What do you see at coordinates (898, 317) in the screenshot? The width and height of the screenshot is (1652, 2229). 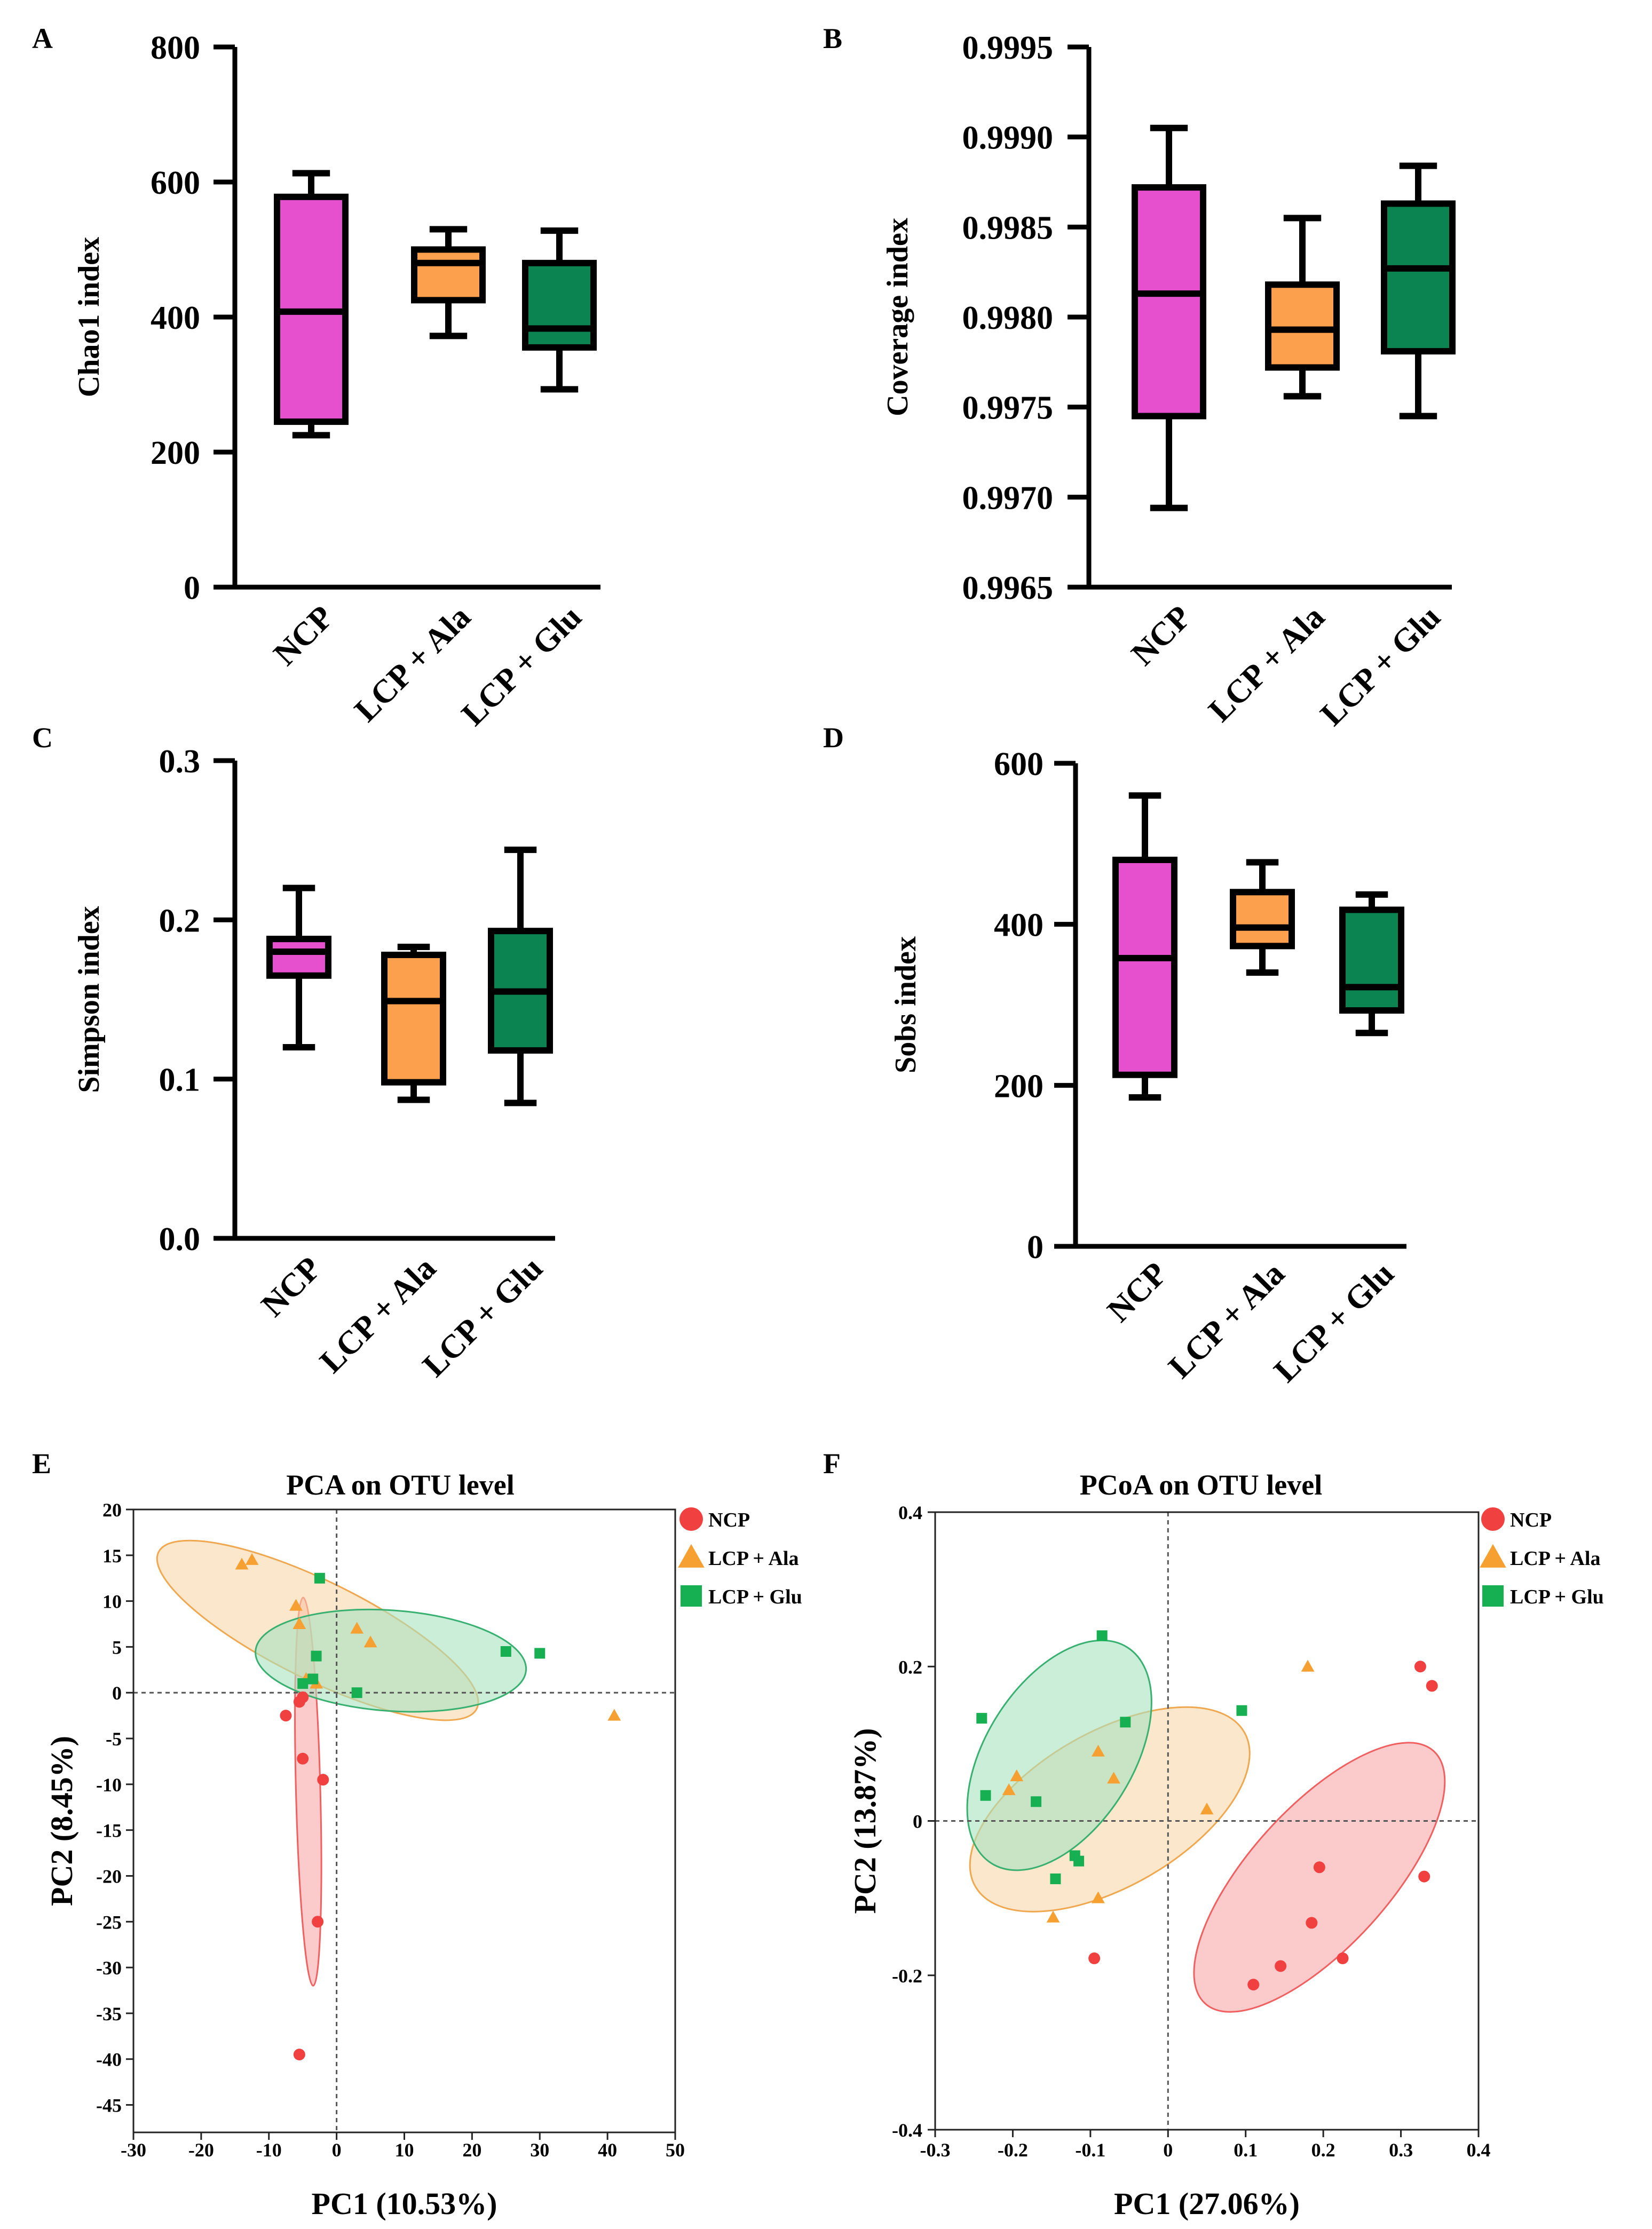 I see `y-axis-label: Coverage index` at bounding box center [898, 317].